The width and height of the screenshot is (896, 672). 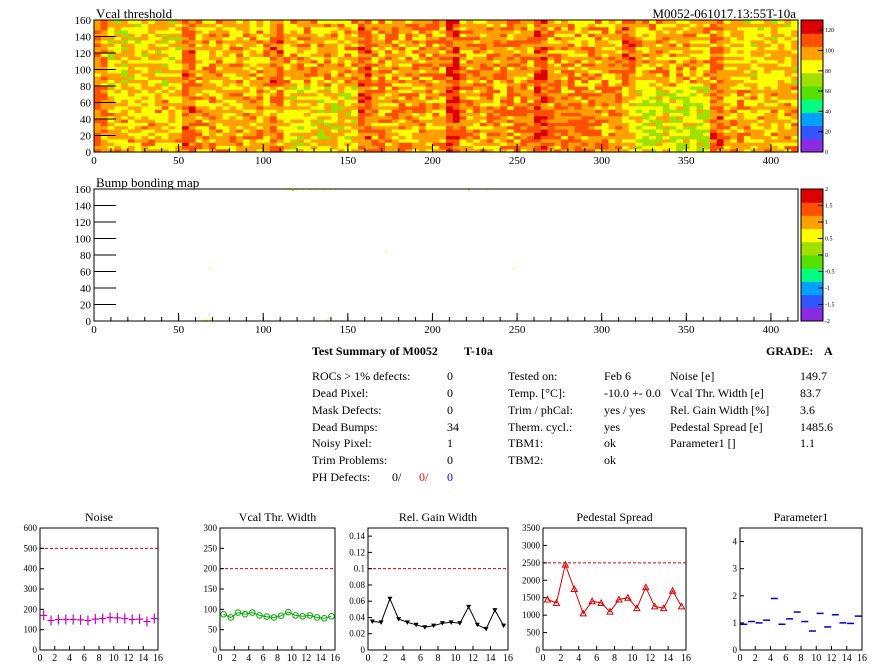 What do you see at coordinates (179, 161) in the screenshot?
I see `x-tick-label: 50` at bounding box center [179, 161].